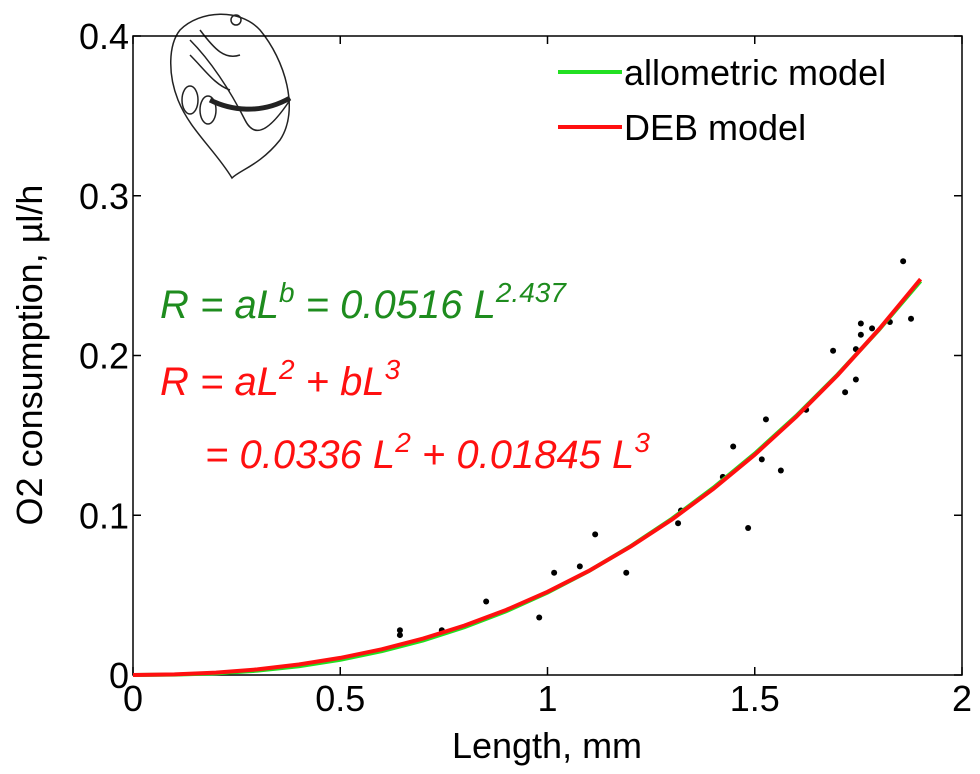 The height and width of the screenshot is (774, 980). What do you see at coordinates (962, 698) in the screenshot?
I see `x-tick-label: 2` at bounding box center [962, 698].